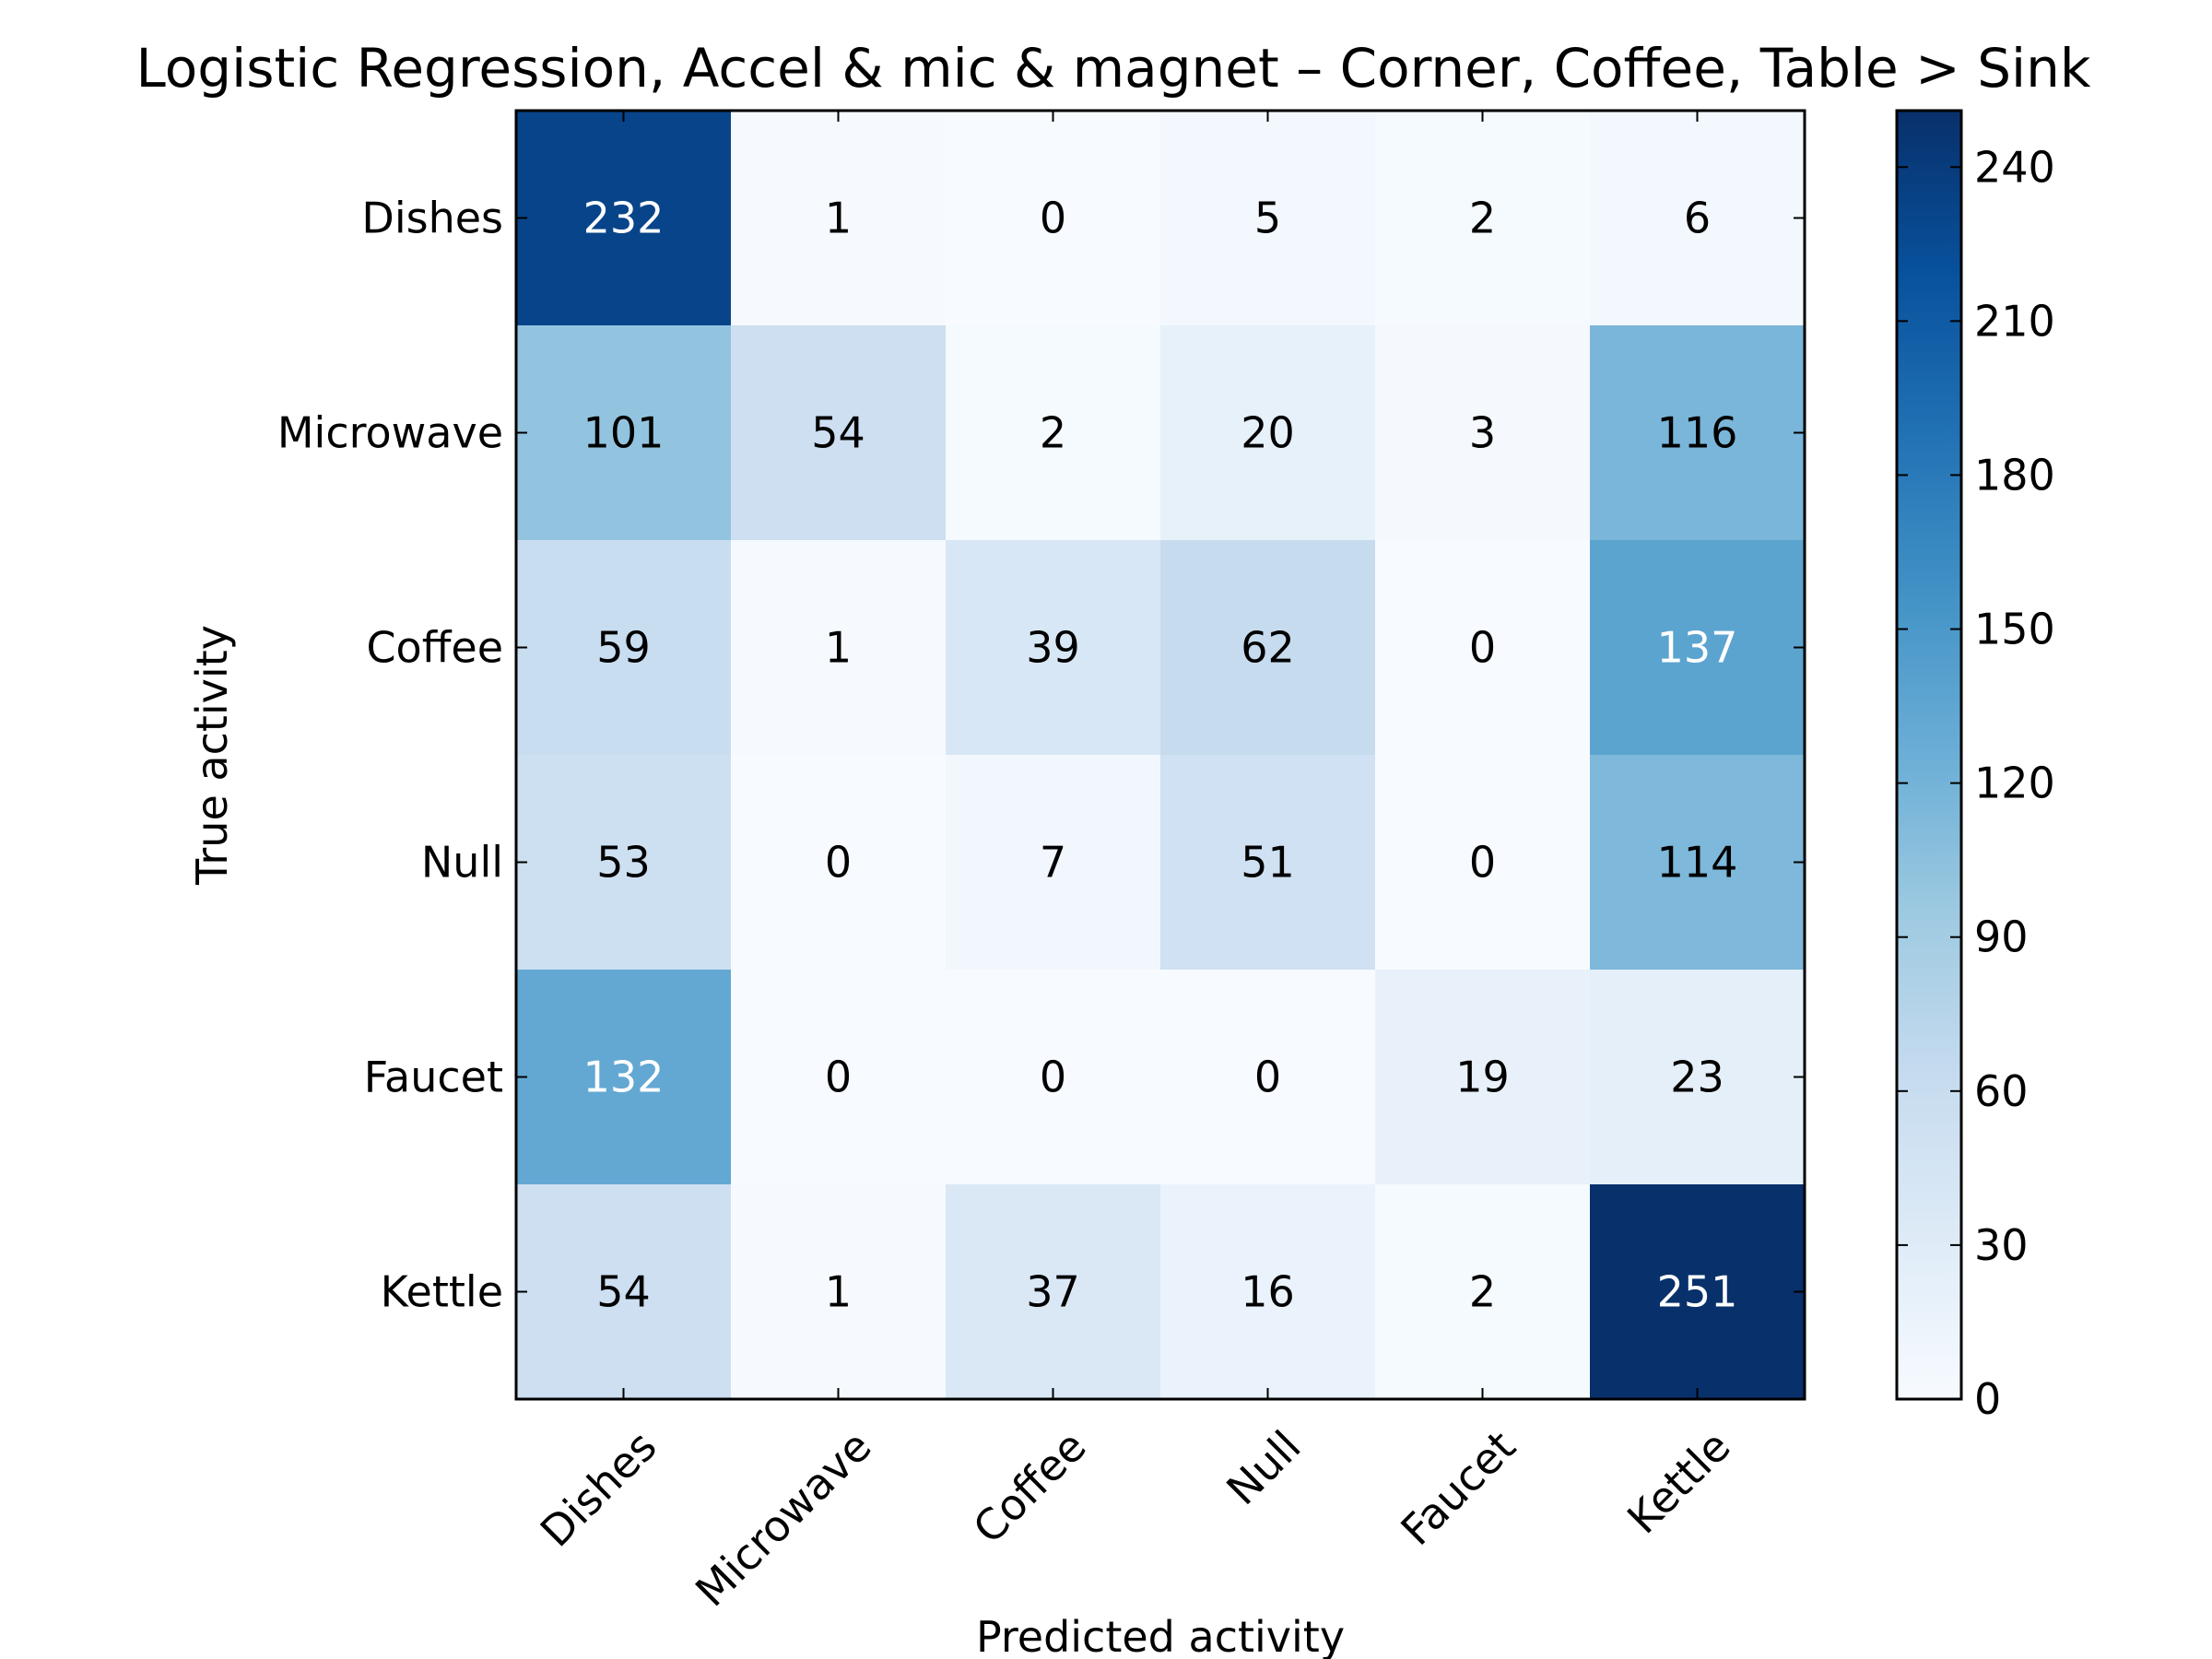  I want to click on colorbar-ticks: 0 30 60 90 120 150 180 210 240, so click(1976, 783).